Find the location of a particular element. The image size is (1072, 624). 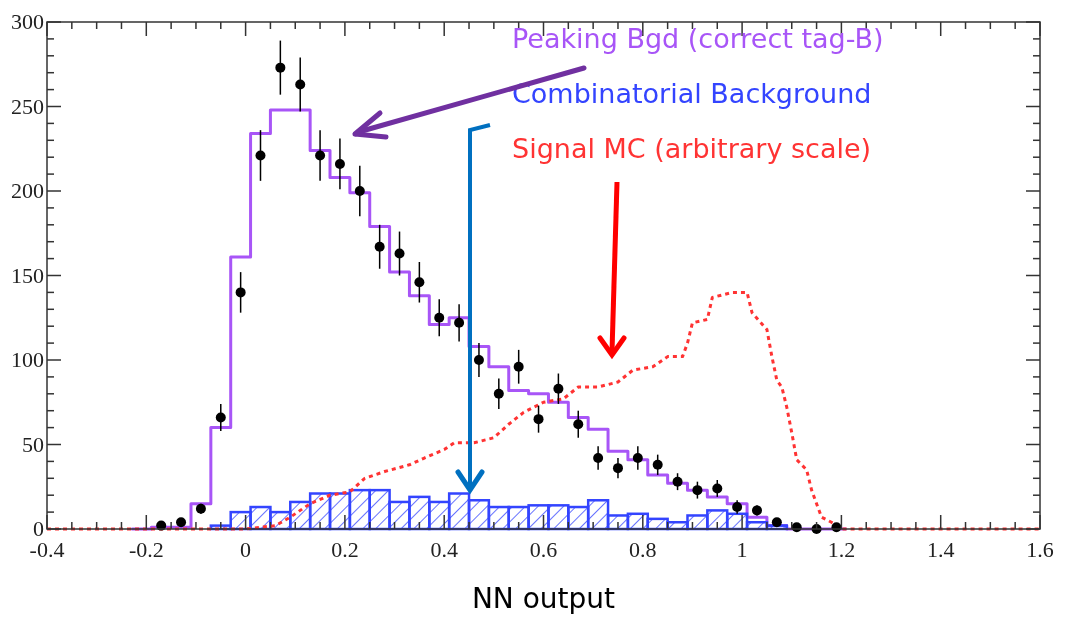

y-tick-label: 300 is located at coordinates (27, 21).